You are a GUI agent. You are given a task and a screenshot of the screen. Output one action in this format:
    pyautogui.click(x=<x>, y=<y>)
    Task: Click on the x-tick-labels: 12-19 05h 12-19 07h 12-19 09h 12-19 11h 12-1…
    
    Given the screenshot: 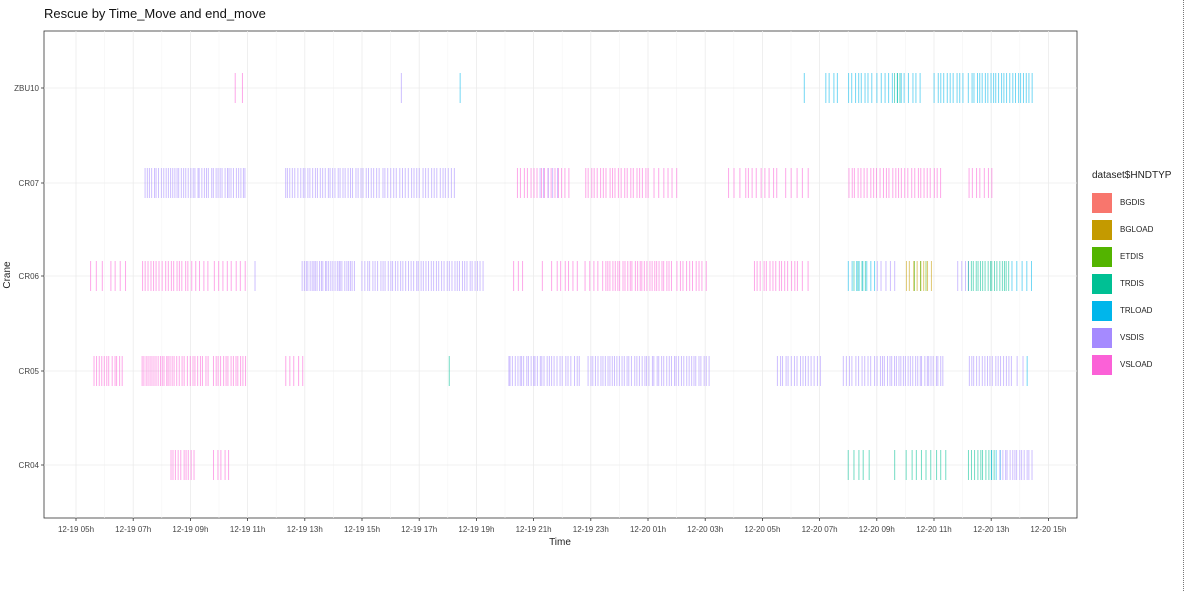 What is the action you would take?
    pyautogui.click(x=562, y=526)
    